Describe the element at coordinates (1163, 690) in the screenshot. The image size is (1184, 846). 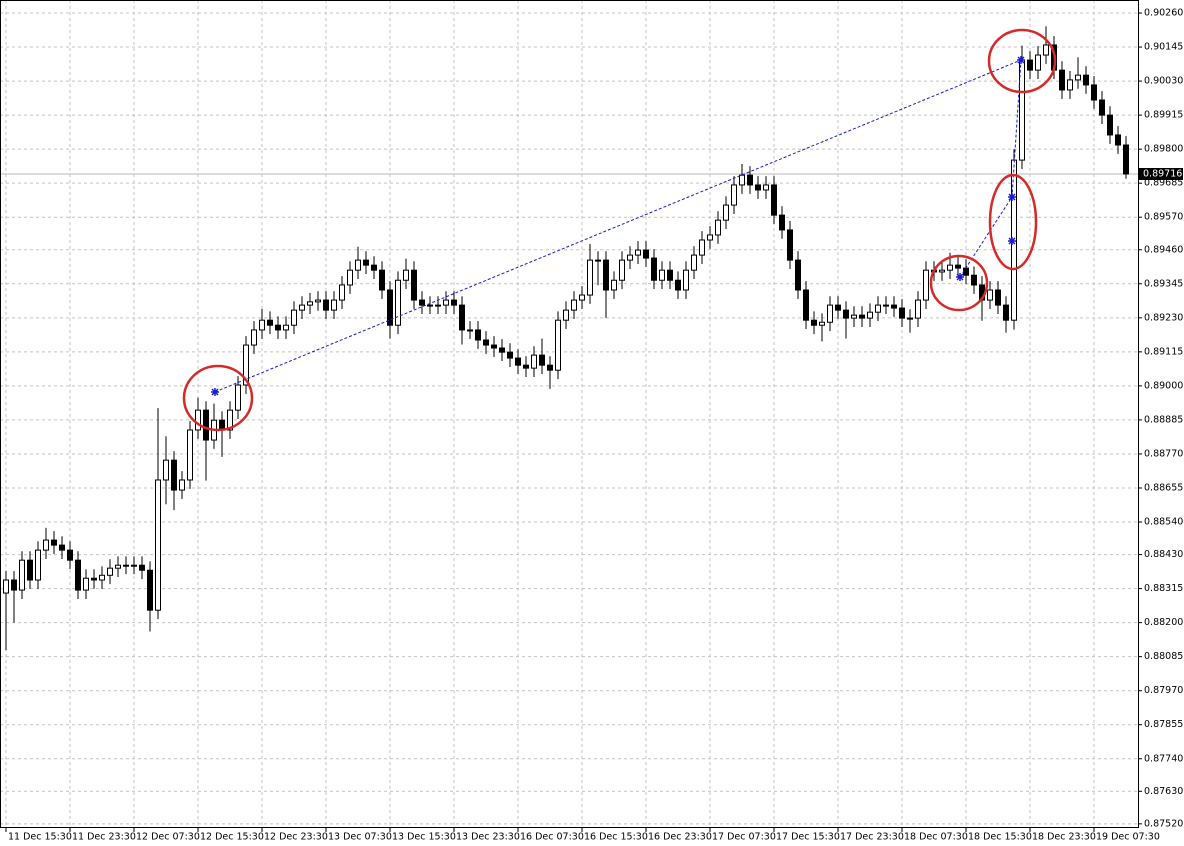
I see `y-tick-label: 0.87970` at that location.